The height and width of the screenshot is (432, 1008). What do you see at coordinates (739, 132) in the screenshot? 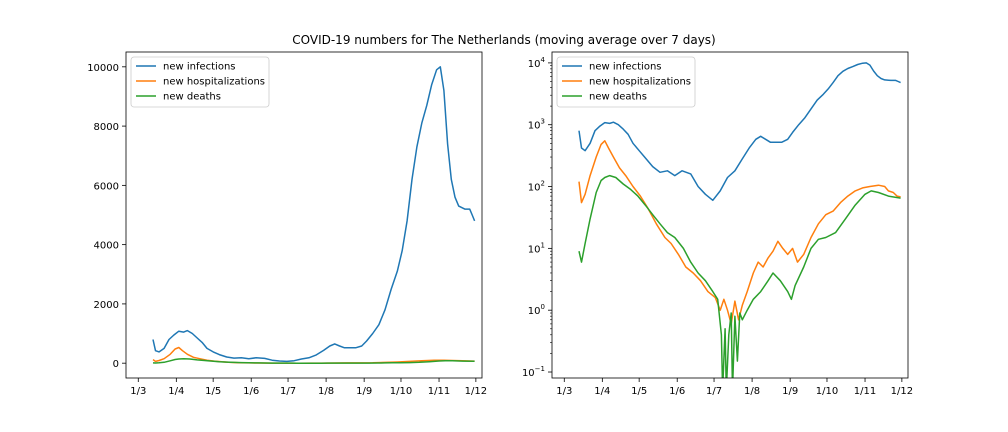
I see `series-line-new-infections` at bounding box center [739, 132].